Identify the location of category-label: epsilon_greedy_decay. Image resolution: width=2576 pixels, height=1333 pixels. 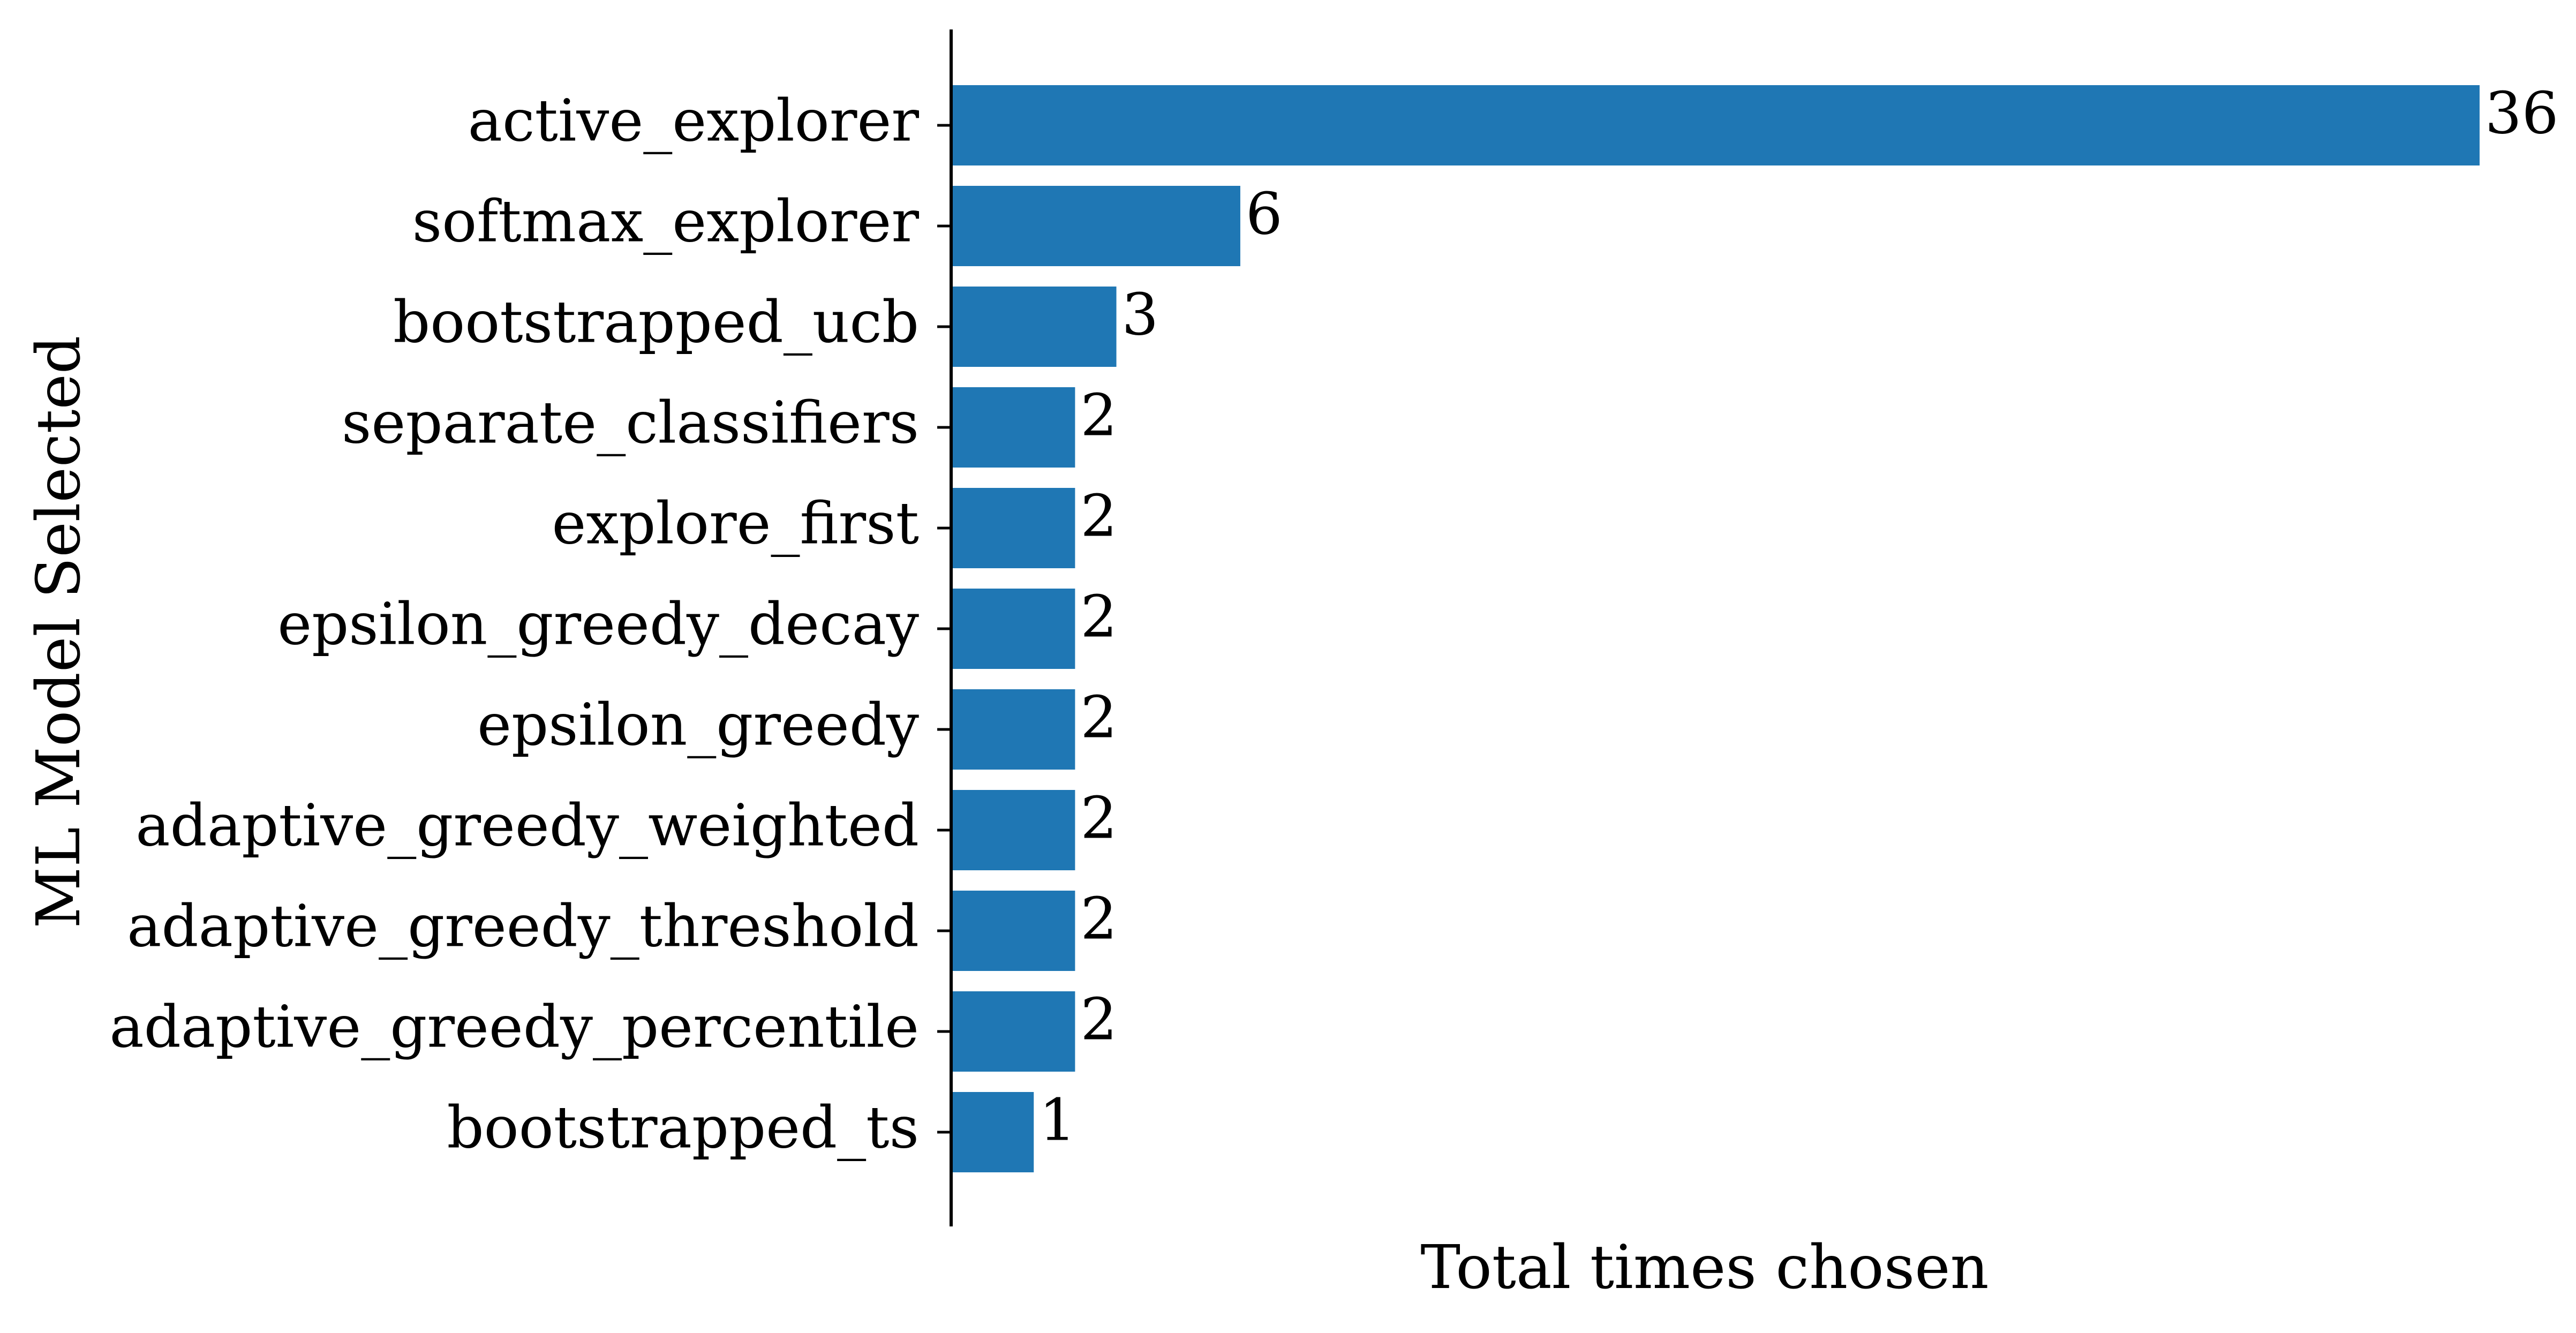
(598, 624).